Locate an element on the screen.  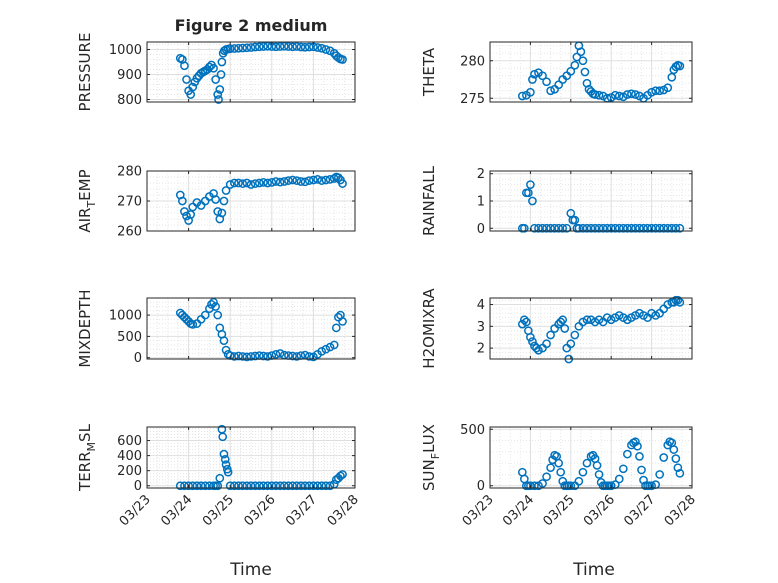
y-tick-label: 1000 is located at coordinates (125, 50).